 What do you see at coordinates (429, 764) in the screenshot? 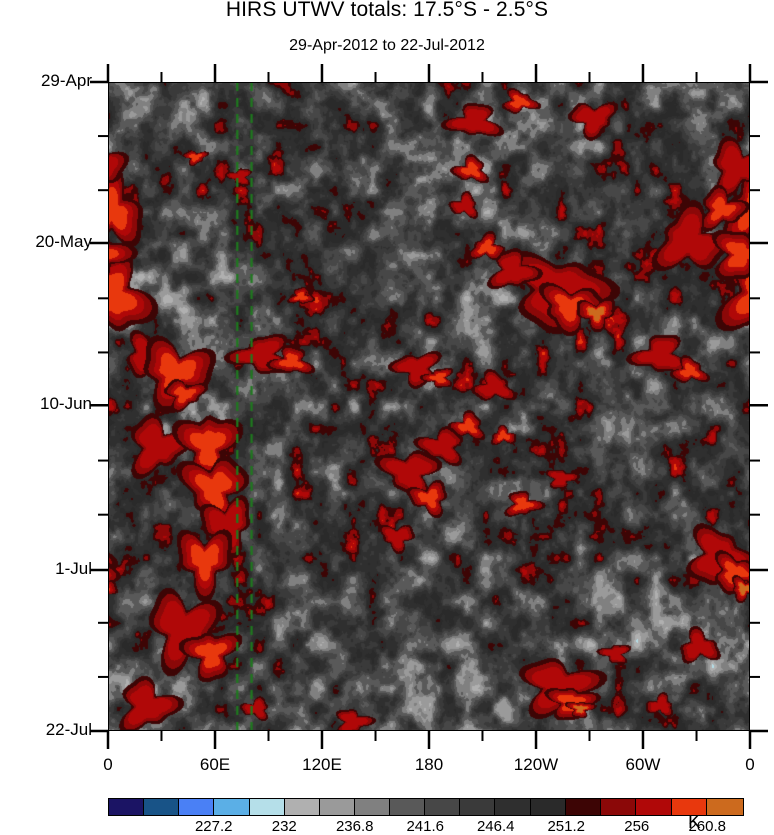
I see `x-axis-tick-label: 180` at bounding box center [429, 764].